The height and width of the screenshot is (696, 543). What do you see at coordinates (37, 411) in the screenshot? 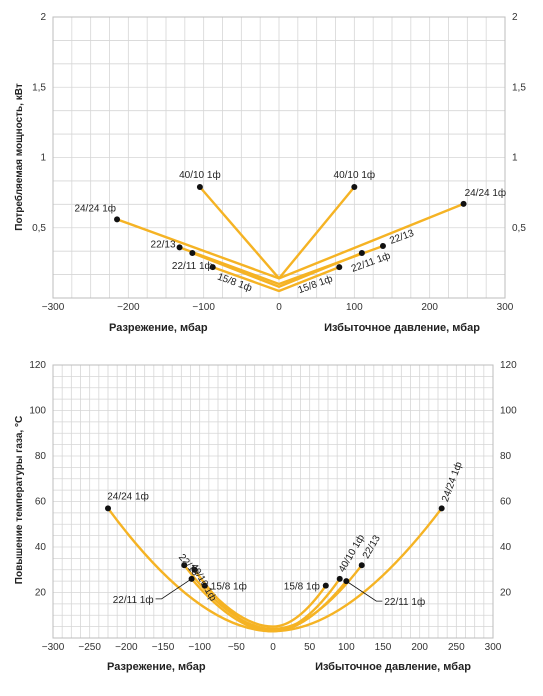
I see `y-tick-label-left: 100` at bounding box center [37, 411].